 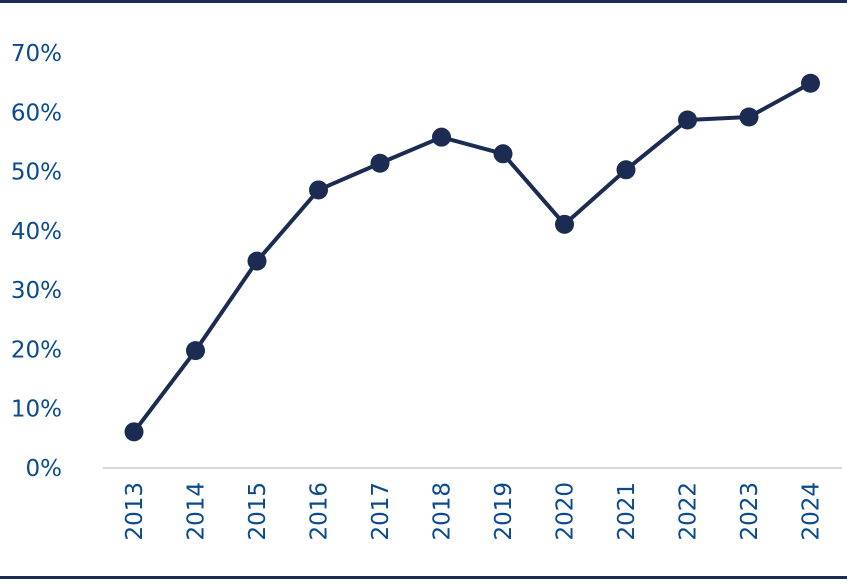 What do you see at coordinates (44, 469) in the screenshot?
I see `y-tick-label: 0%` at bounding box center [44, 469].